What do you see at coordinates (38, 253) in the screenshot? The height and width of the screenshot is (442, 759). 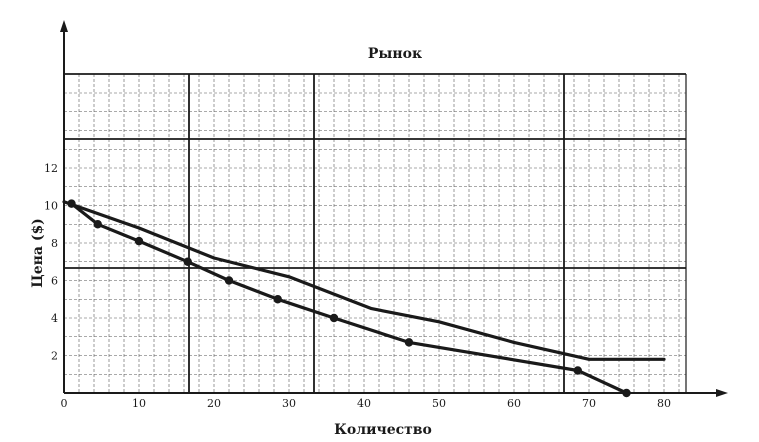 I see `y-axis-title: Цена ($)` at bounding box center [38, 253].